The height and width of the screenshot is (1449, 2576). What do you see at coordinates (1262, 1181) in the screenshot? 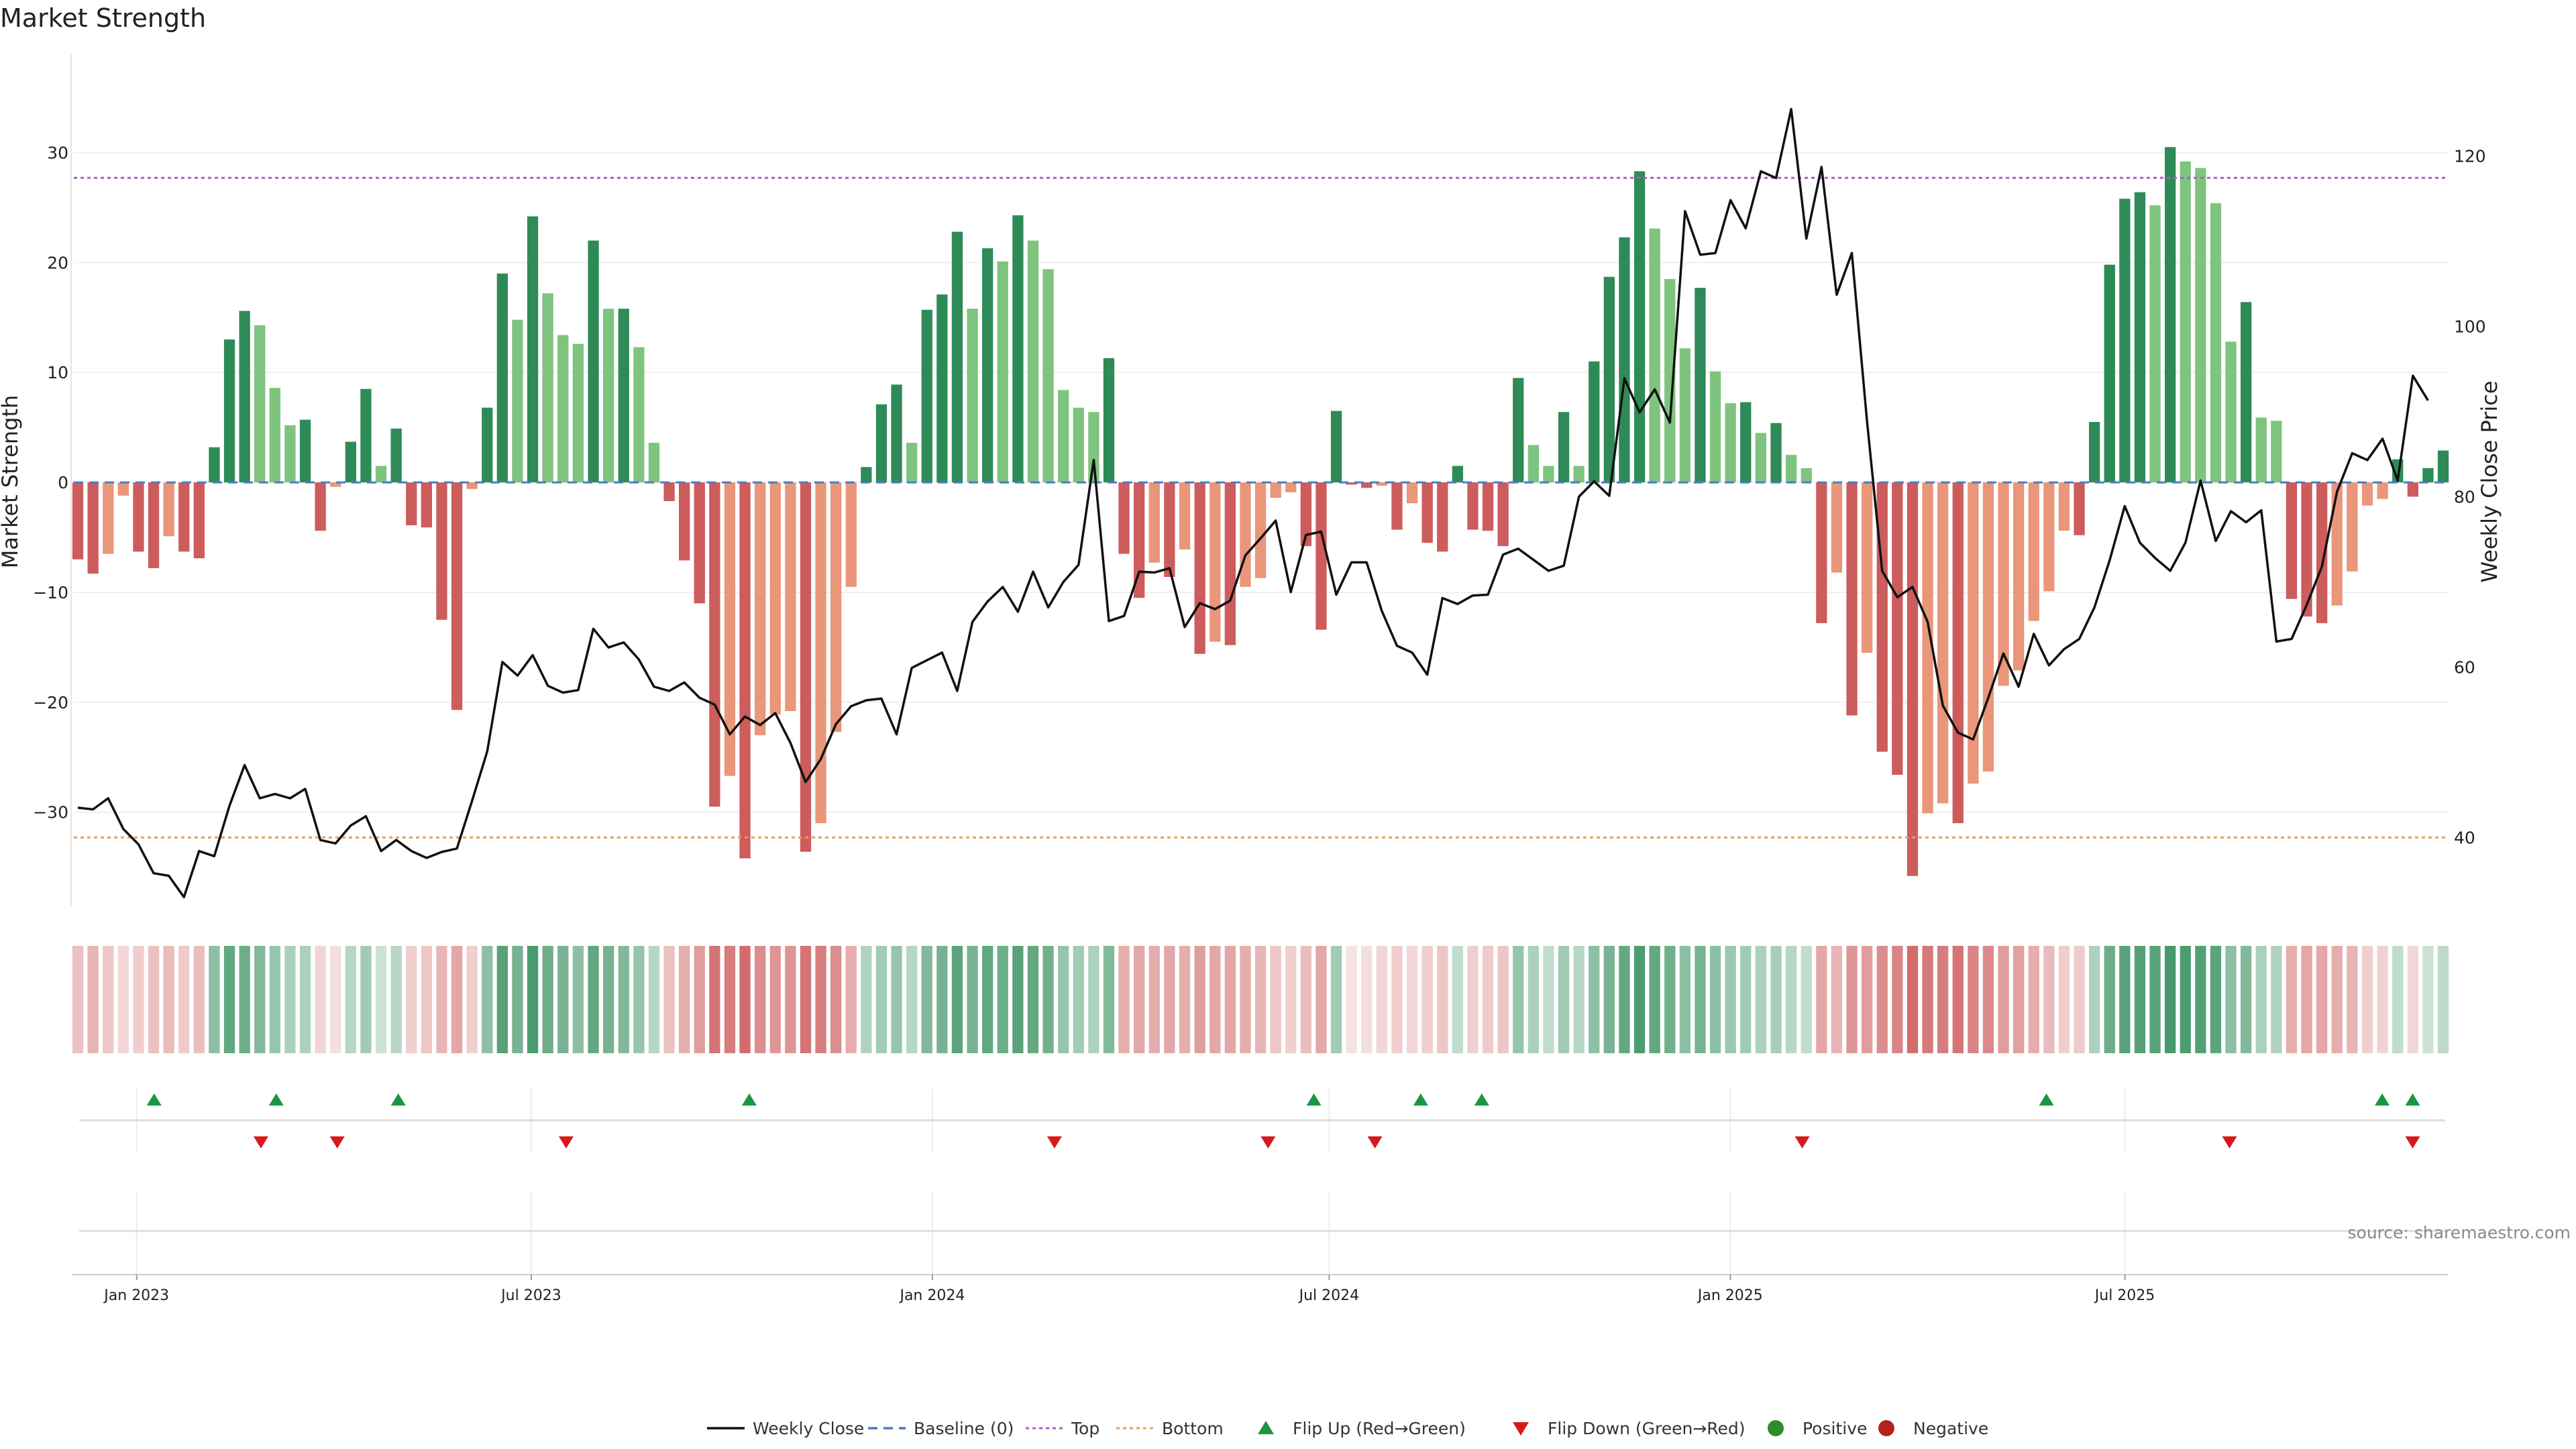
I see `flip-panel` at bounding box center [1262, 1181].